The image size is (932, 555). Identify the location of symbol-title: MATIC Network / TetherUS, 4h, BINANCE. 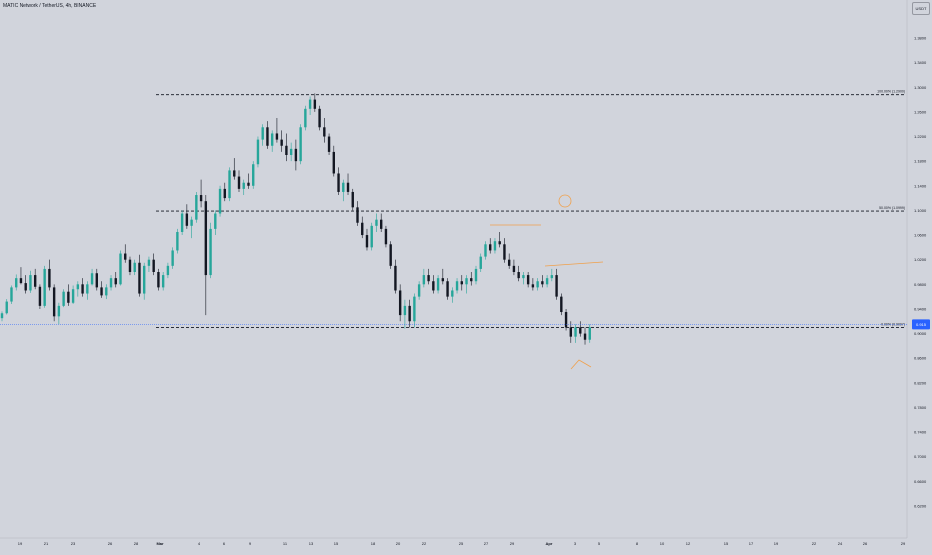
(50, 6).